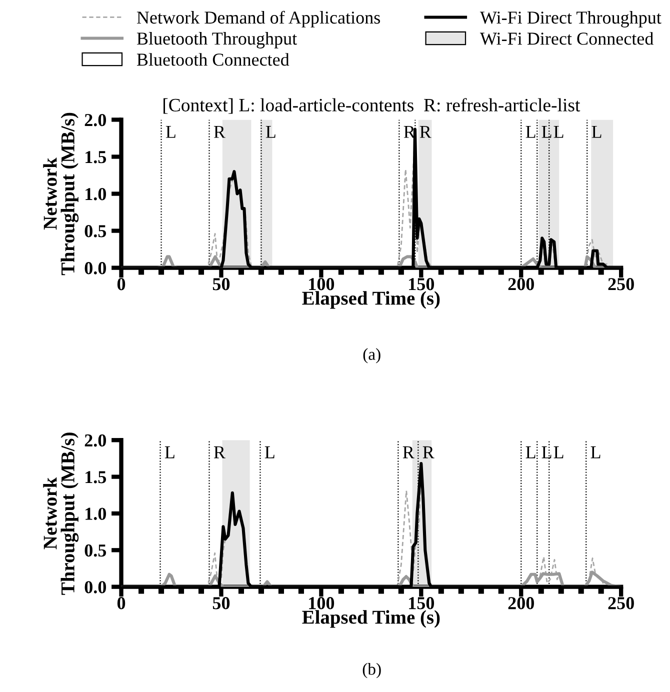 The width and height of the screenshot is (670, 692). What do you see at coordinates (371, 356) in the screenshot?
I see `text: (a)` at bounding box center [371, 356].